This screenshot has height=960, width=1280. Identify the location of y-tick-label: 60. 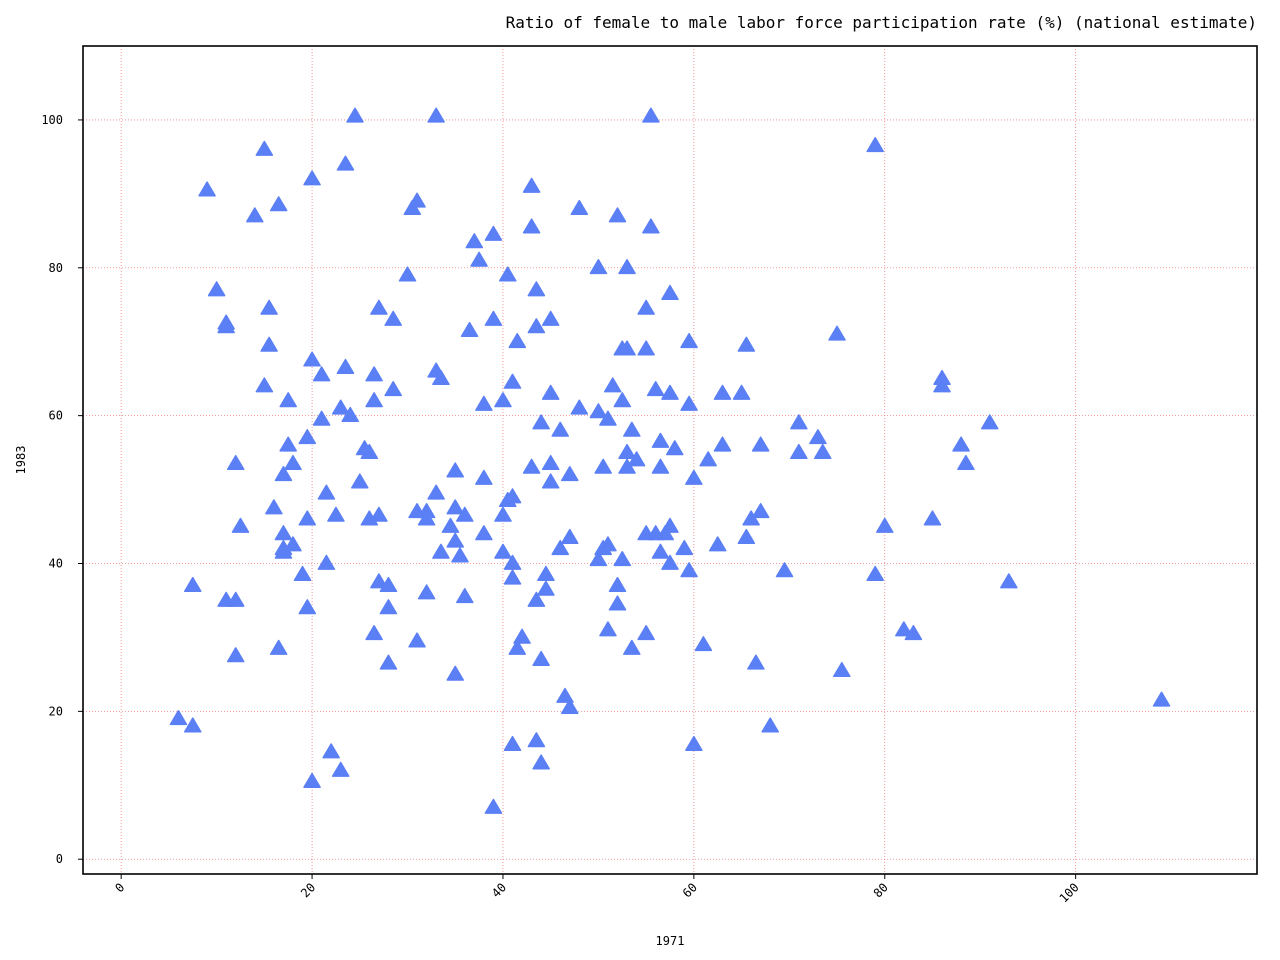
(56, 416).